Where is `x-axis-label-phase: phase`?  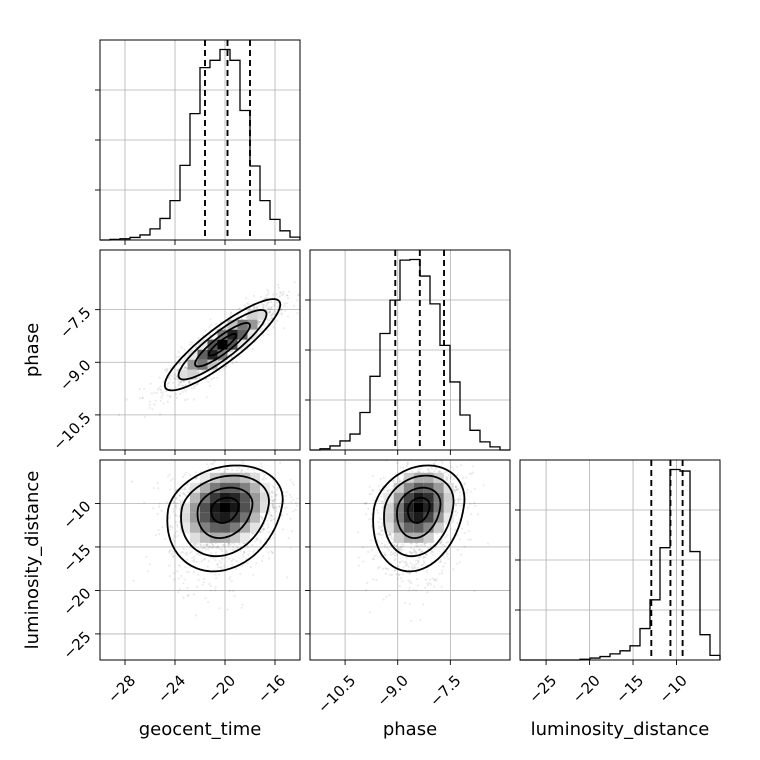
x-axis-label-phase: phase is located at coordinates (410, 729).